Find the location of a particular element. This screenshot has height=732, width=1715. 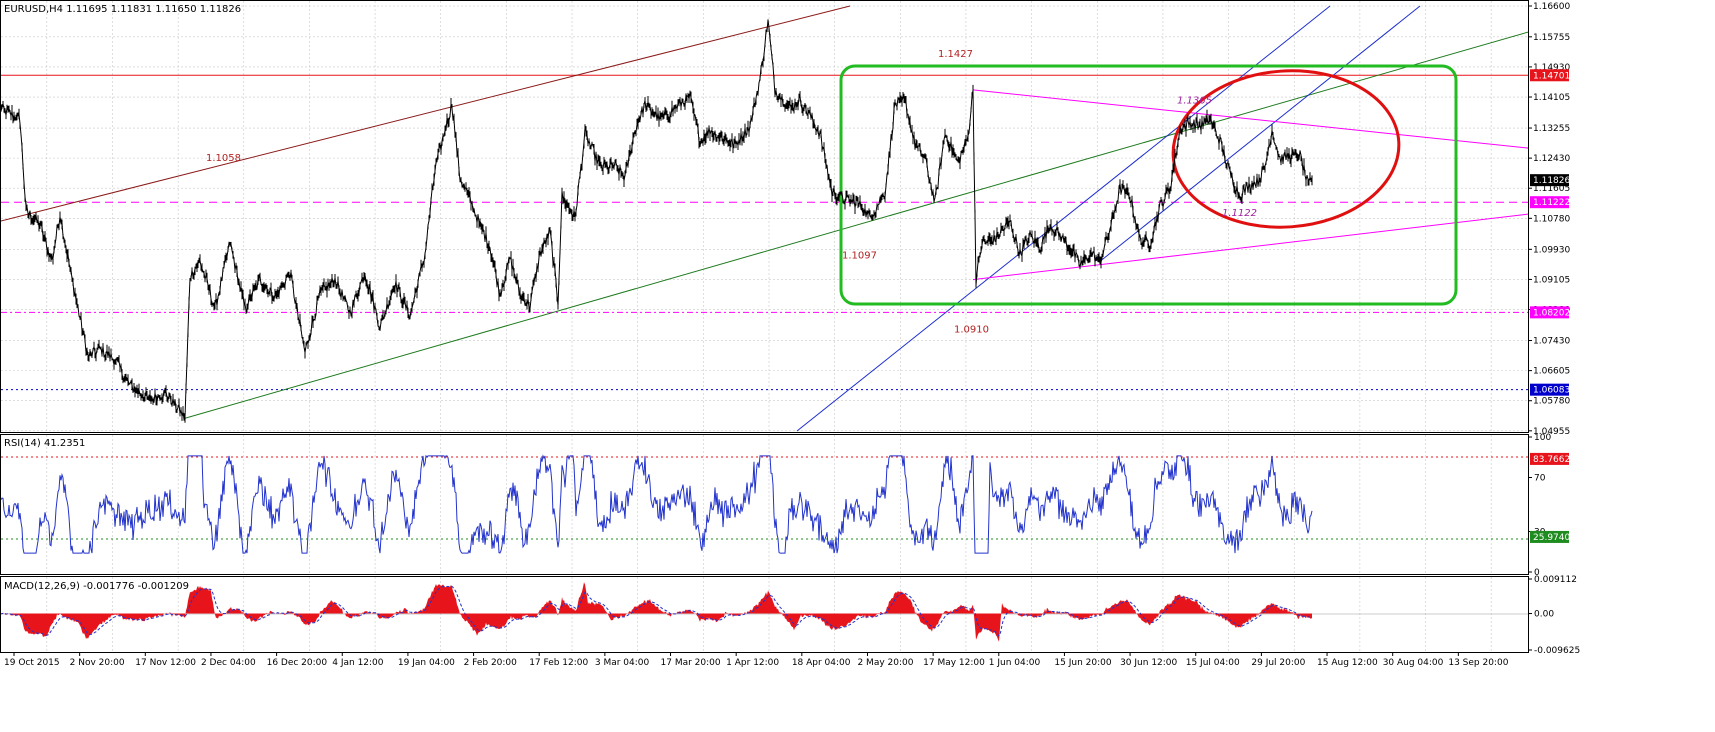

time-tick-label: 1 Apr 12:00 is located at coordinates (752, 663).